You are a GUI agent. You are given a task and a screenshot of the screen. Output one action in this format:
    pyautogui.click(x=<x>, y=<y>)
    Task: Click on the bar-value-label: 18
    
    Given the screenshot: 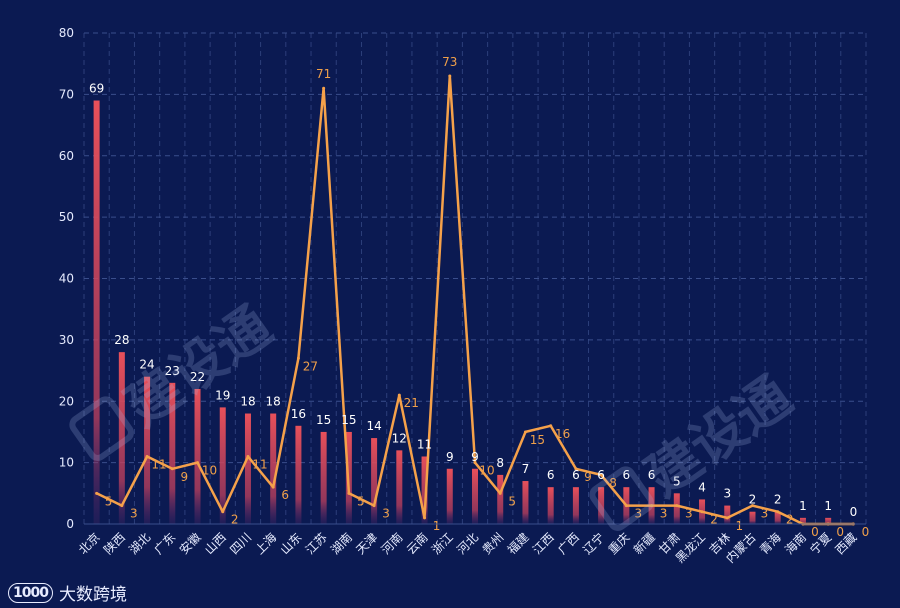 What is the action you would take?
    pyautogui.click(x=273, y=402)
    